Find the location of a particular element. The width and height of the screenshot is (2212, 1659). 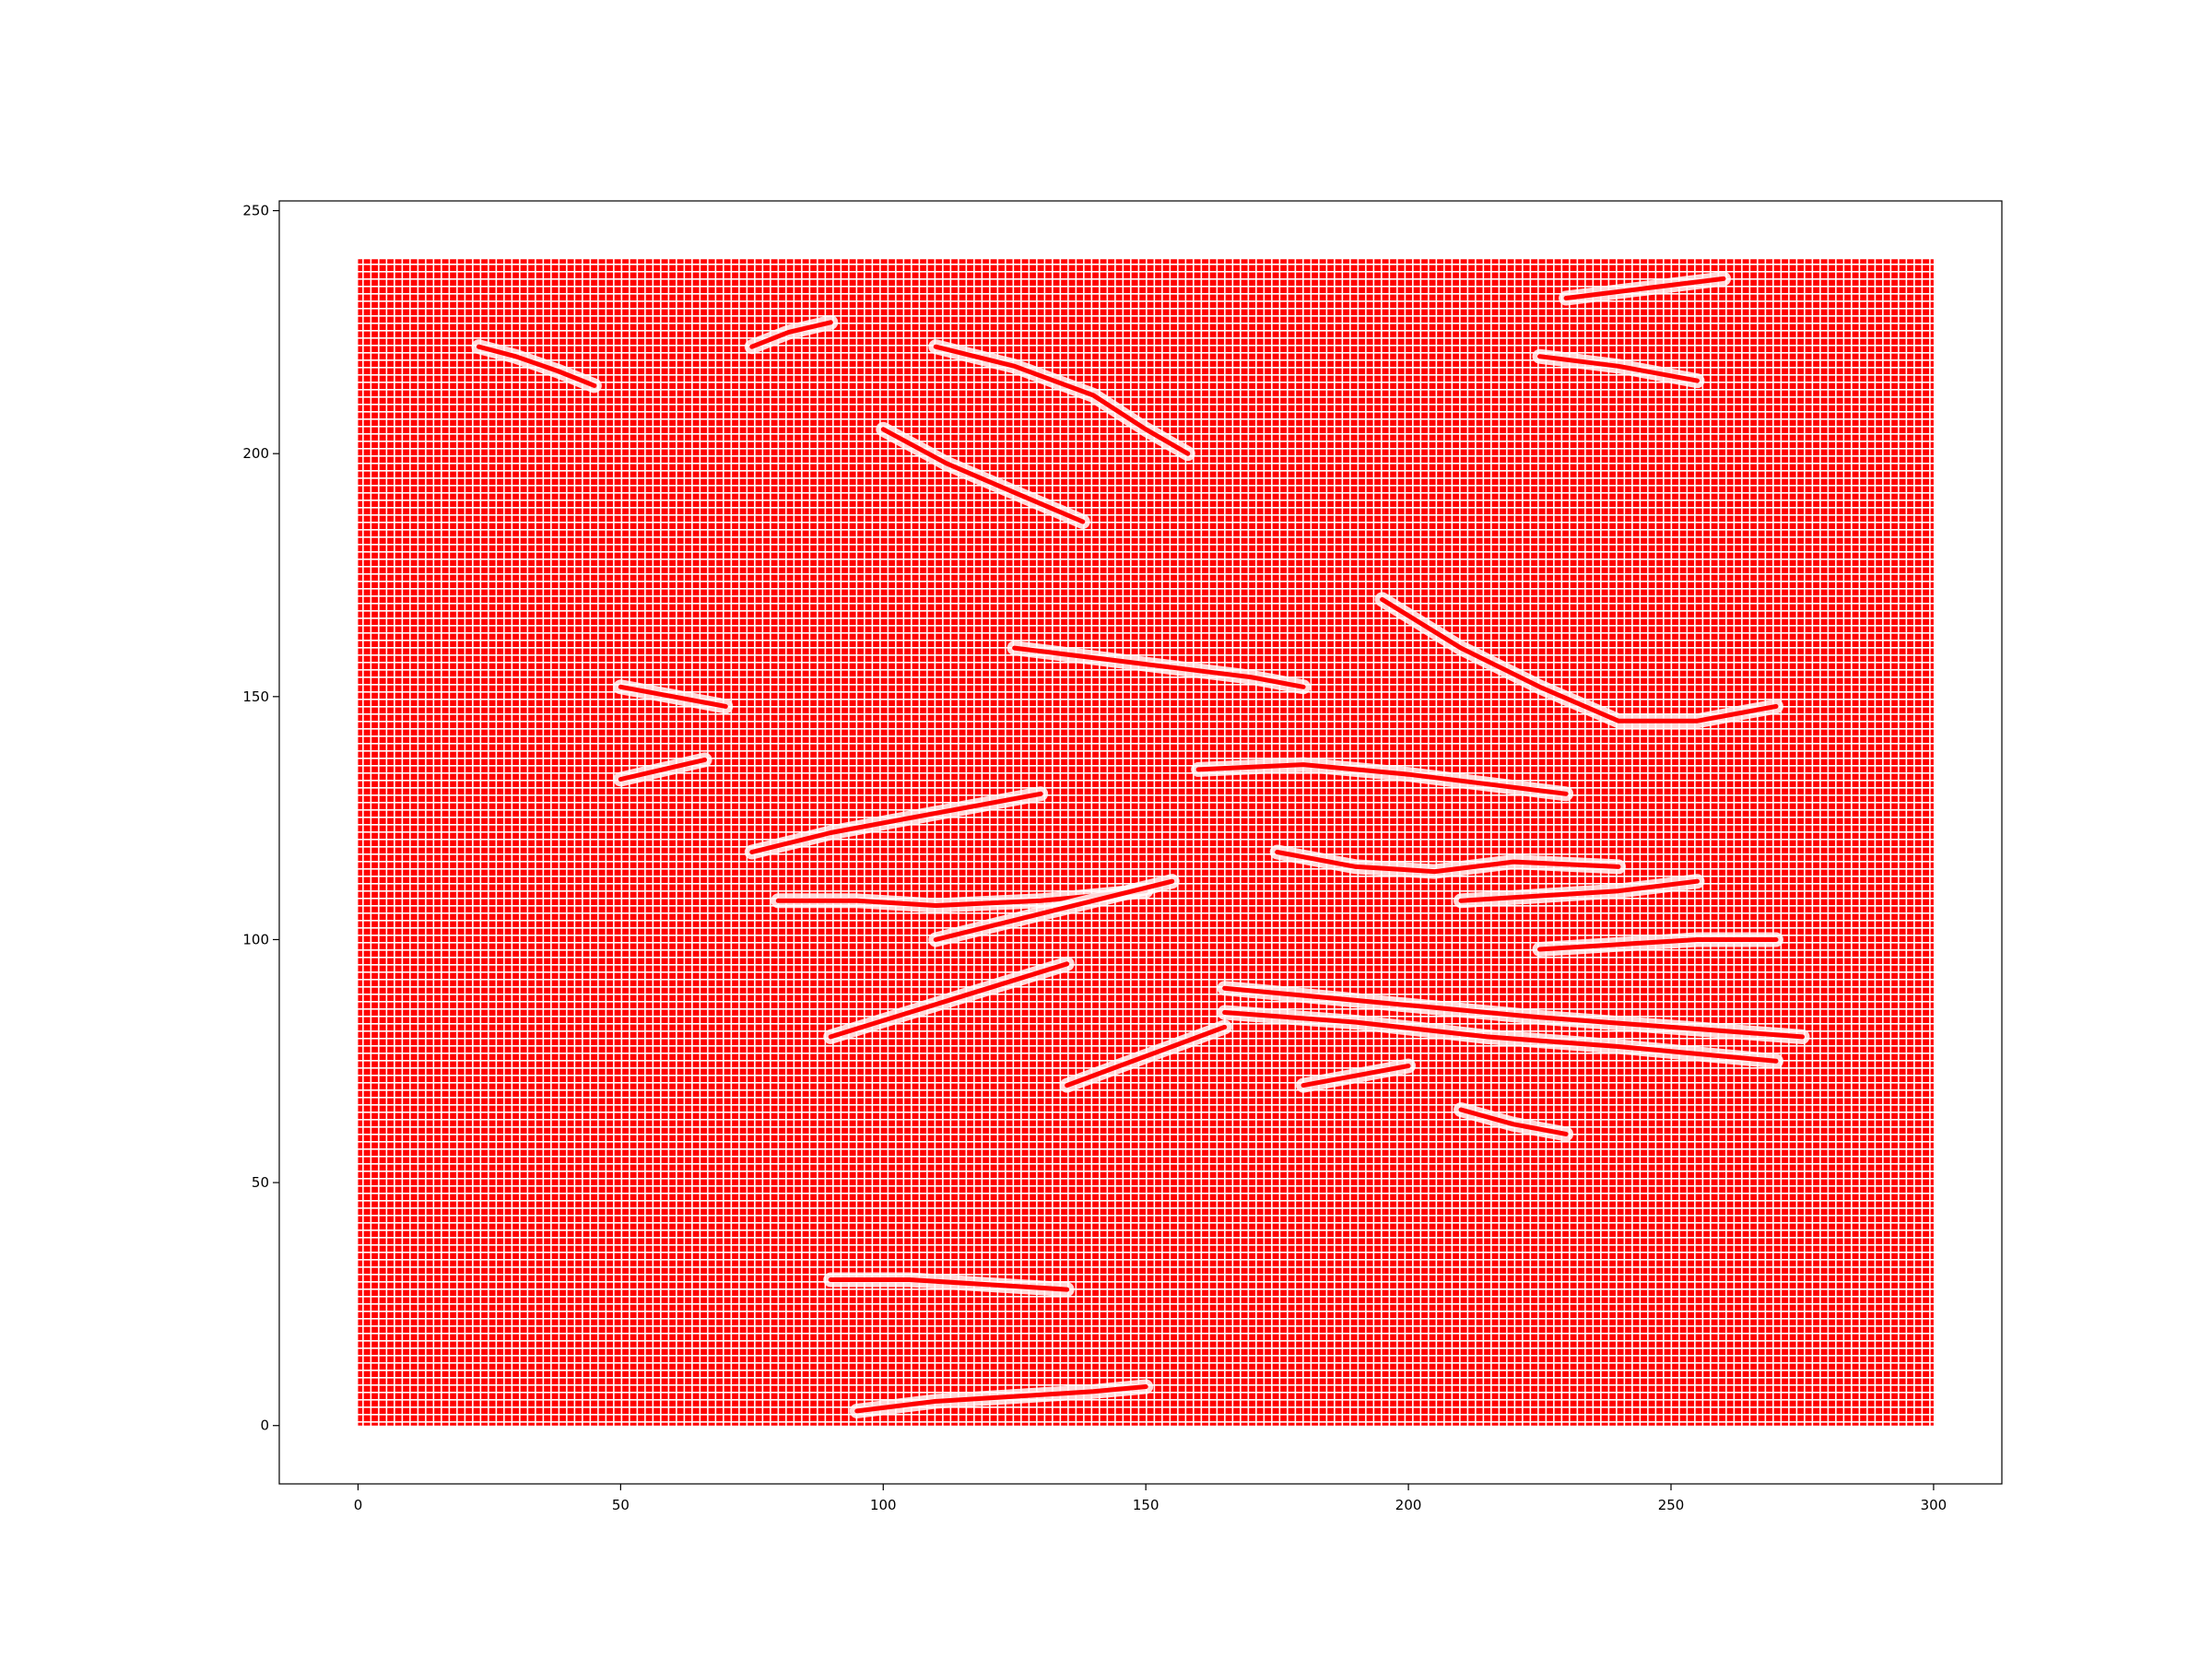

y-tick-label: 150 is located at coordinates (255, 696).